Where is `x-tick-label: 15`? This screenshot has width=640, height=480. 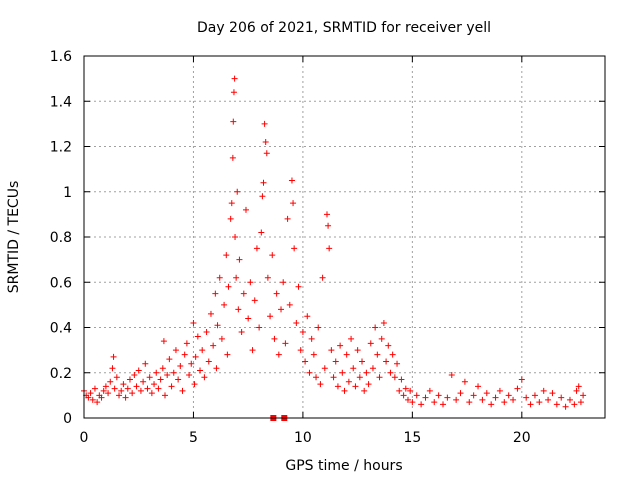
x-tick-label: 15 is located at coordinates (412, 438).